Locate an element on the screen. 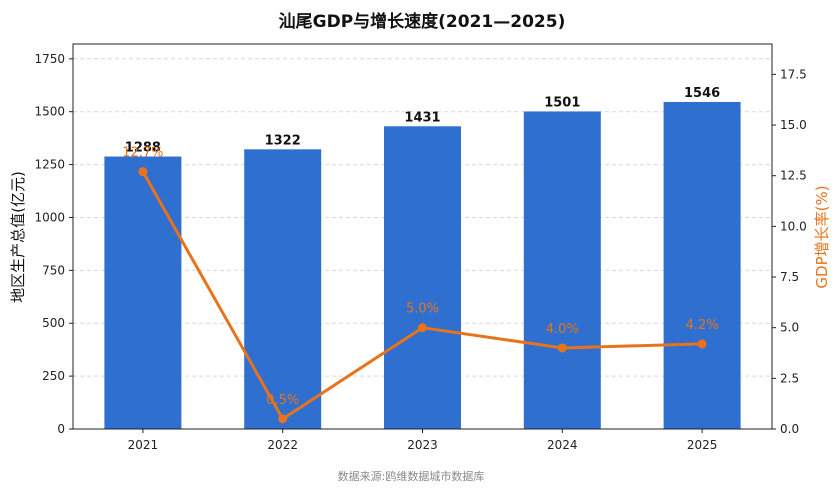 This screenshot has height=498, width=840. x-axis-ticks: 2021 2022 2023 2024 2025 is located at coordinates (423, 440).